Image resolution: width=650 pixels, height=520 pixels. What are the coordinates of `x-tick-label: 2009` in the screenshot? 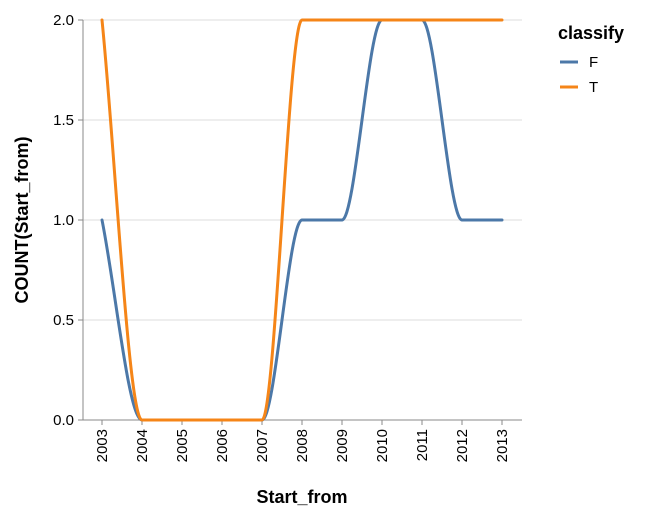 It's located at (342, 445).